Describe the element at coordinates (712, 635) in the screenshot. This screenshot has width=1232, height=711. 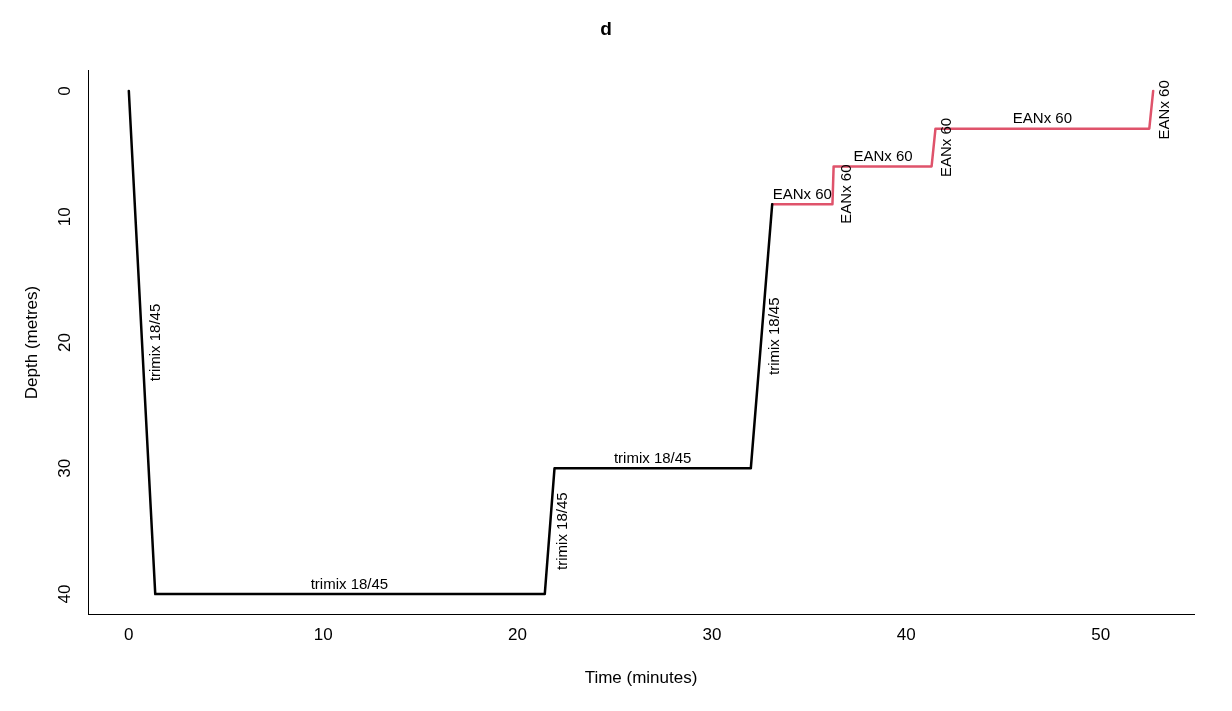
I see `x-tick-label: 30` at that location.